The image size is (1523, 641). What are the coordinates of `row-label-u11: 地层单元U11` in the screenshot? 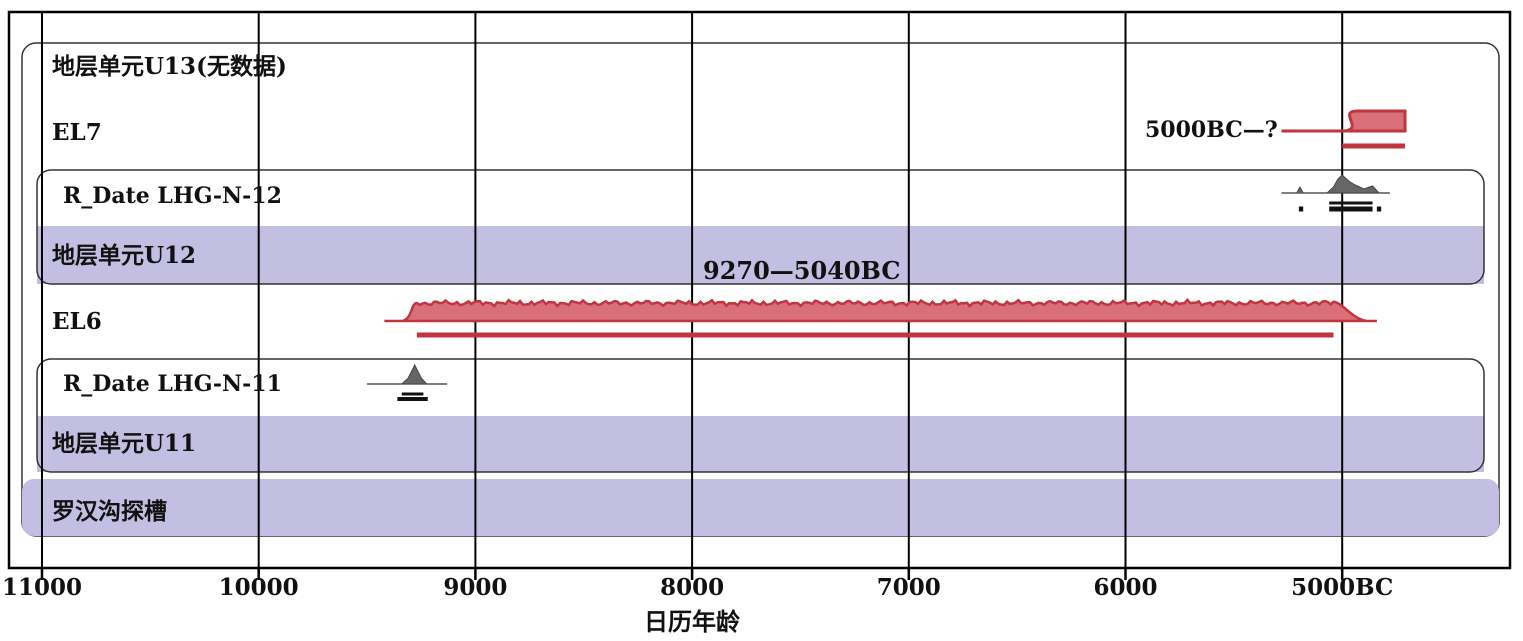 It's located at (124, 443).